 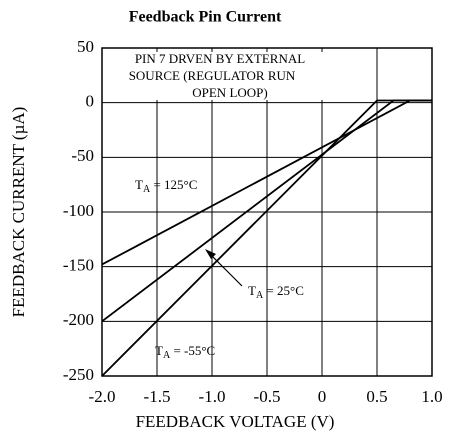 What do you see at coordinates (212, 396) in the screenshot?
I see `x-tick-label: -1.0` at bounding box center [212, 396].